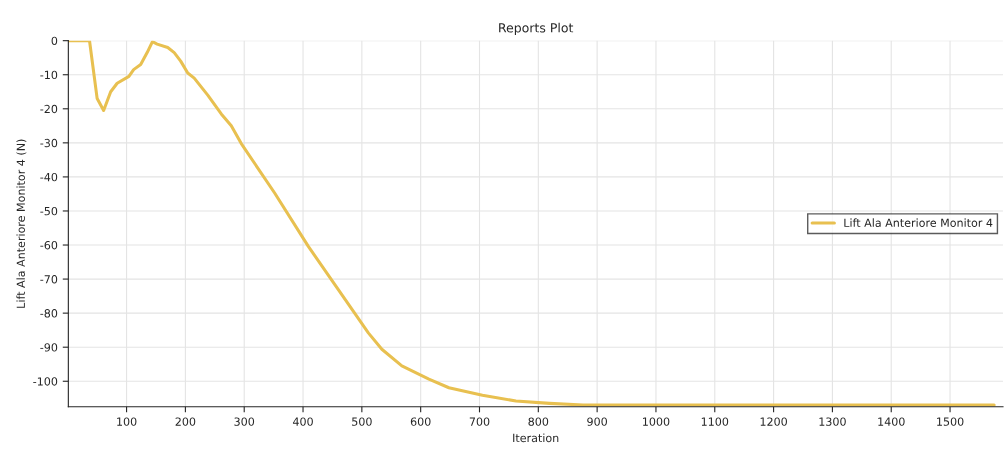 Image resolution: width=1005 pixels, height=452 pixels. I want to click on x-axis-title: Iteration, so click(536, 438).